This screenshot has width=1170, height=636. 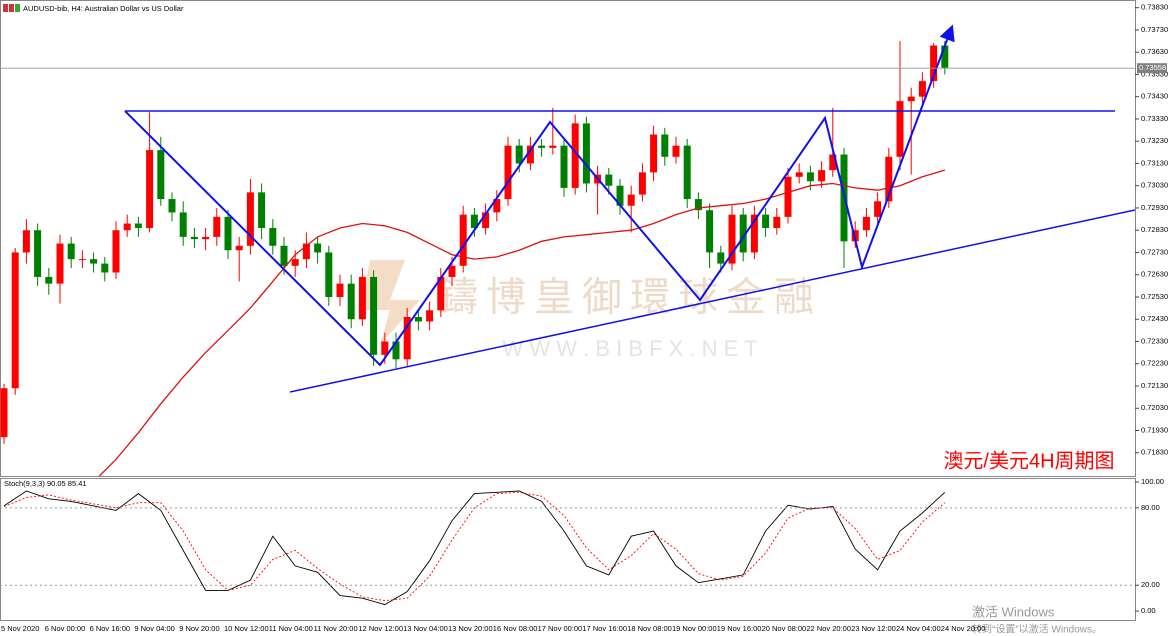 I want to click on x-tick-label: 19 Nov 00:00, so click(x=694, y=628).